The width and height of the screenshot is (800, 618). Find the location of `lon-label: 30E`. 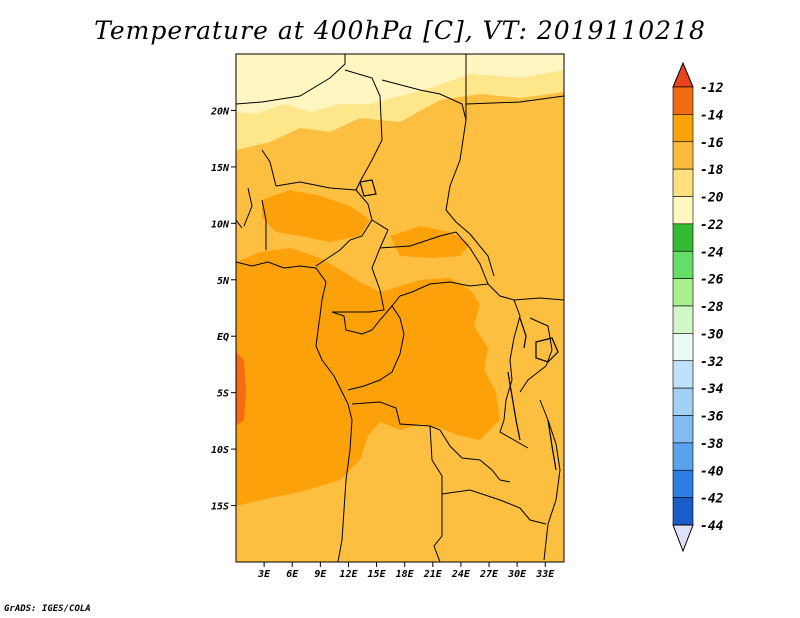

lon-label: 30E is located at coordinates (517, 574).